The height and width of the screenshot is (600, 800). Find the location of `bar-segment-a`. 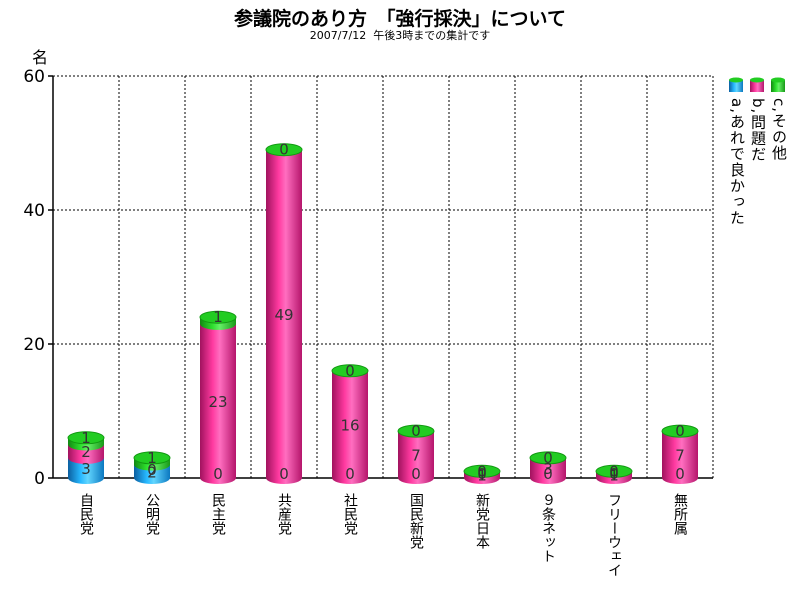

bar-segment-a is located at coordinates (86, 470).